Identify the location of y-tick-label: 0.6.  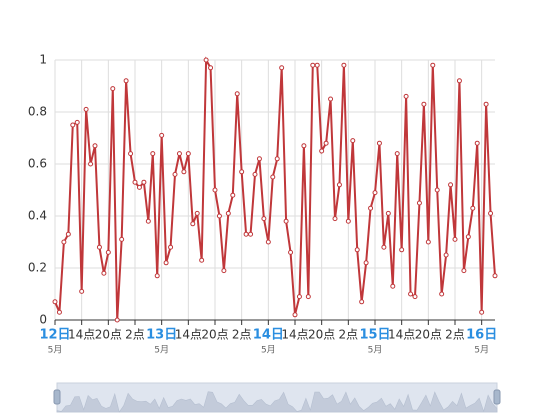
(37, 164).